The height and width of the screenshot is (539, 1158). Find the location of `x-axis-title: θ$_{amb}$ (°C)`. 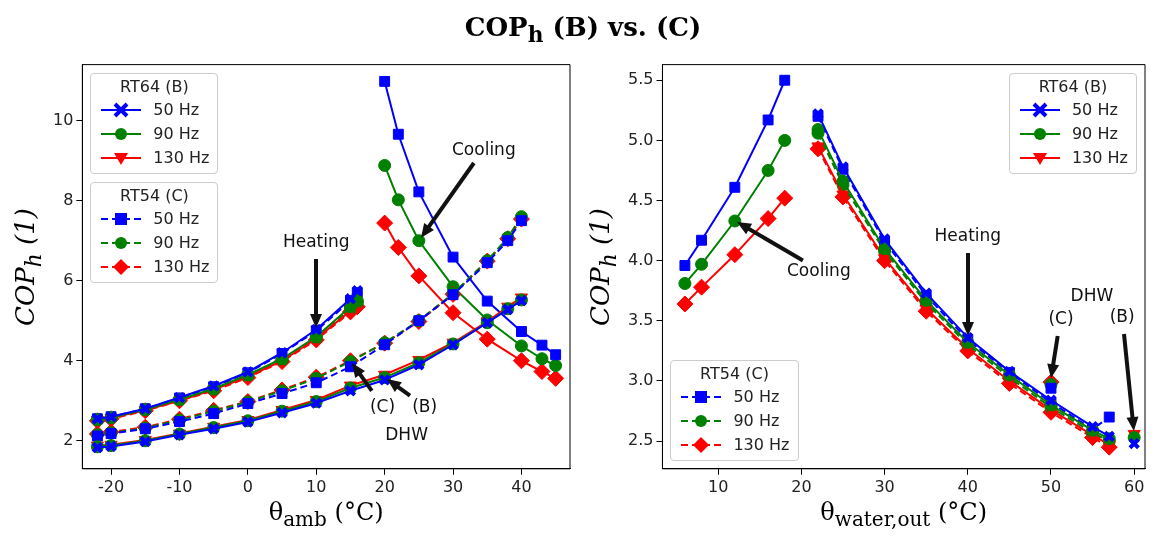

x-axis-title: θ$_{amb}$ (°C) is located at coordinates (326, 514).